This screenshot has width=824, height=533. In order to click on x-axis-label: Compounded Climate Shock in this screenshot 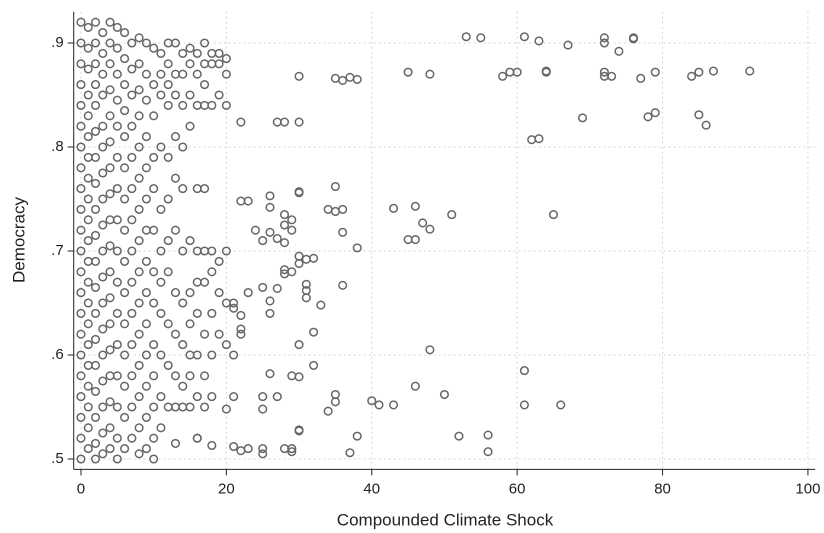, I will do `click(445, 519)`.